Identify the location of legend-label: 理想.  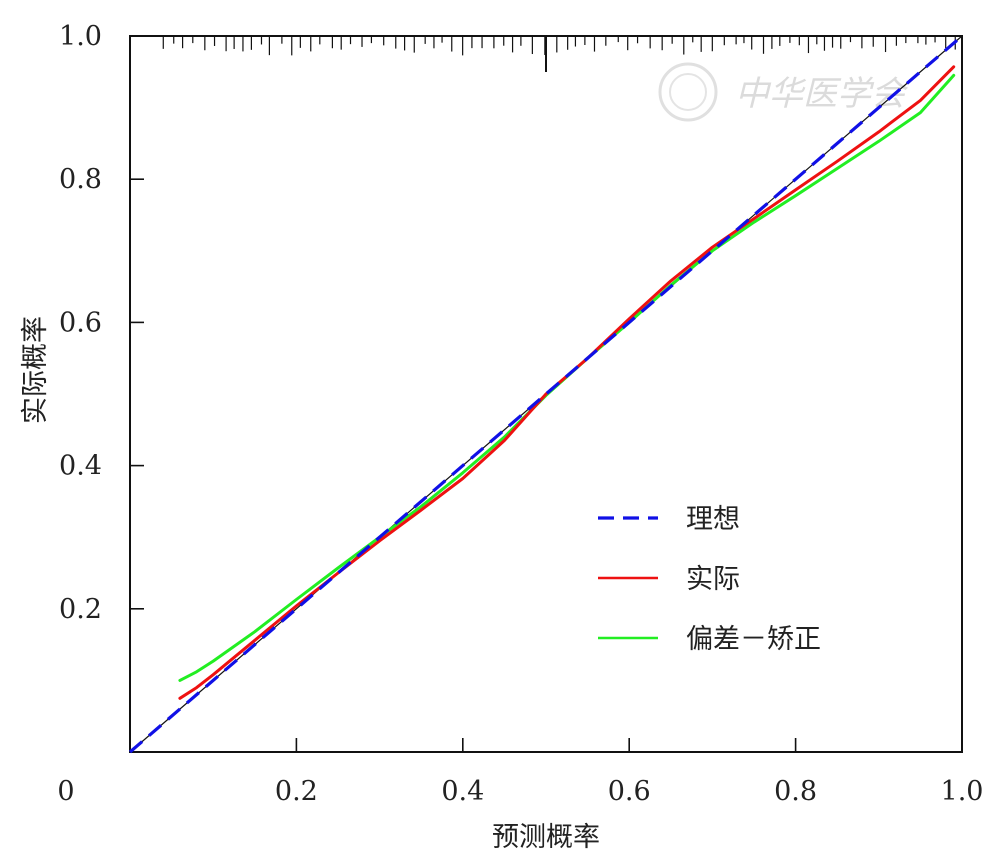
(713, 519).